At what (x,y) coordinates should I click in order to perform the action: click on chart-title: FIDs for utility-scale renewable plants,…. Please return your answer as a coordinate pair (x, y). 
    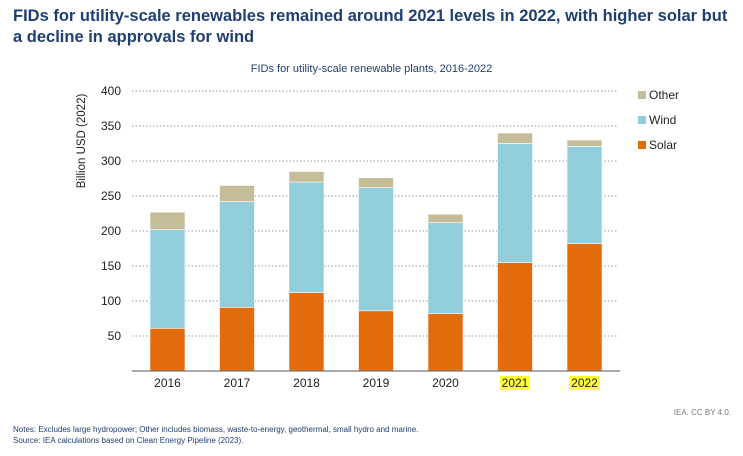
    Looking at the image, I should click on (371, 69).